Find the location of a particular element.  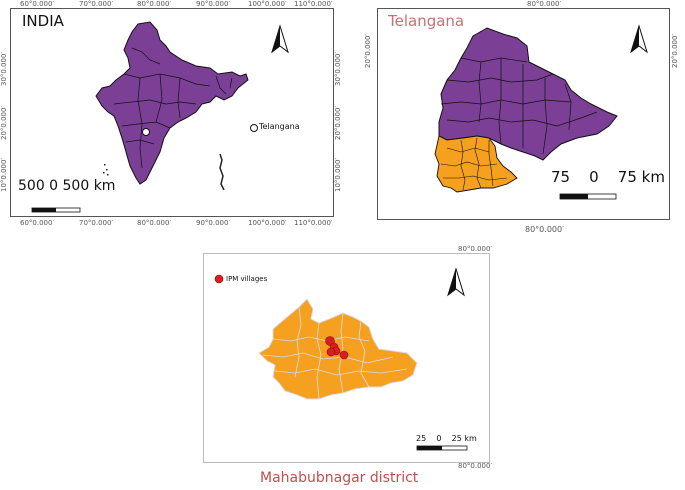

india-scale-text: 500 0 500 km is located at coordinates (67, 186).